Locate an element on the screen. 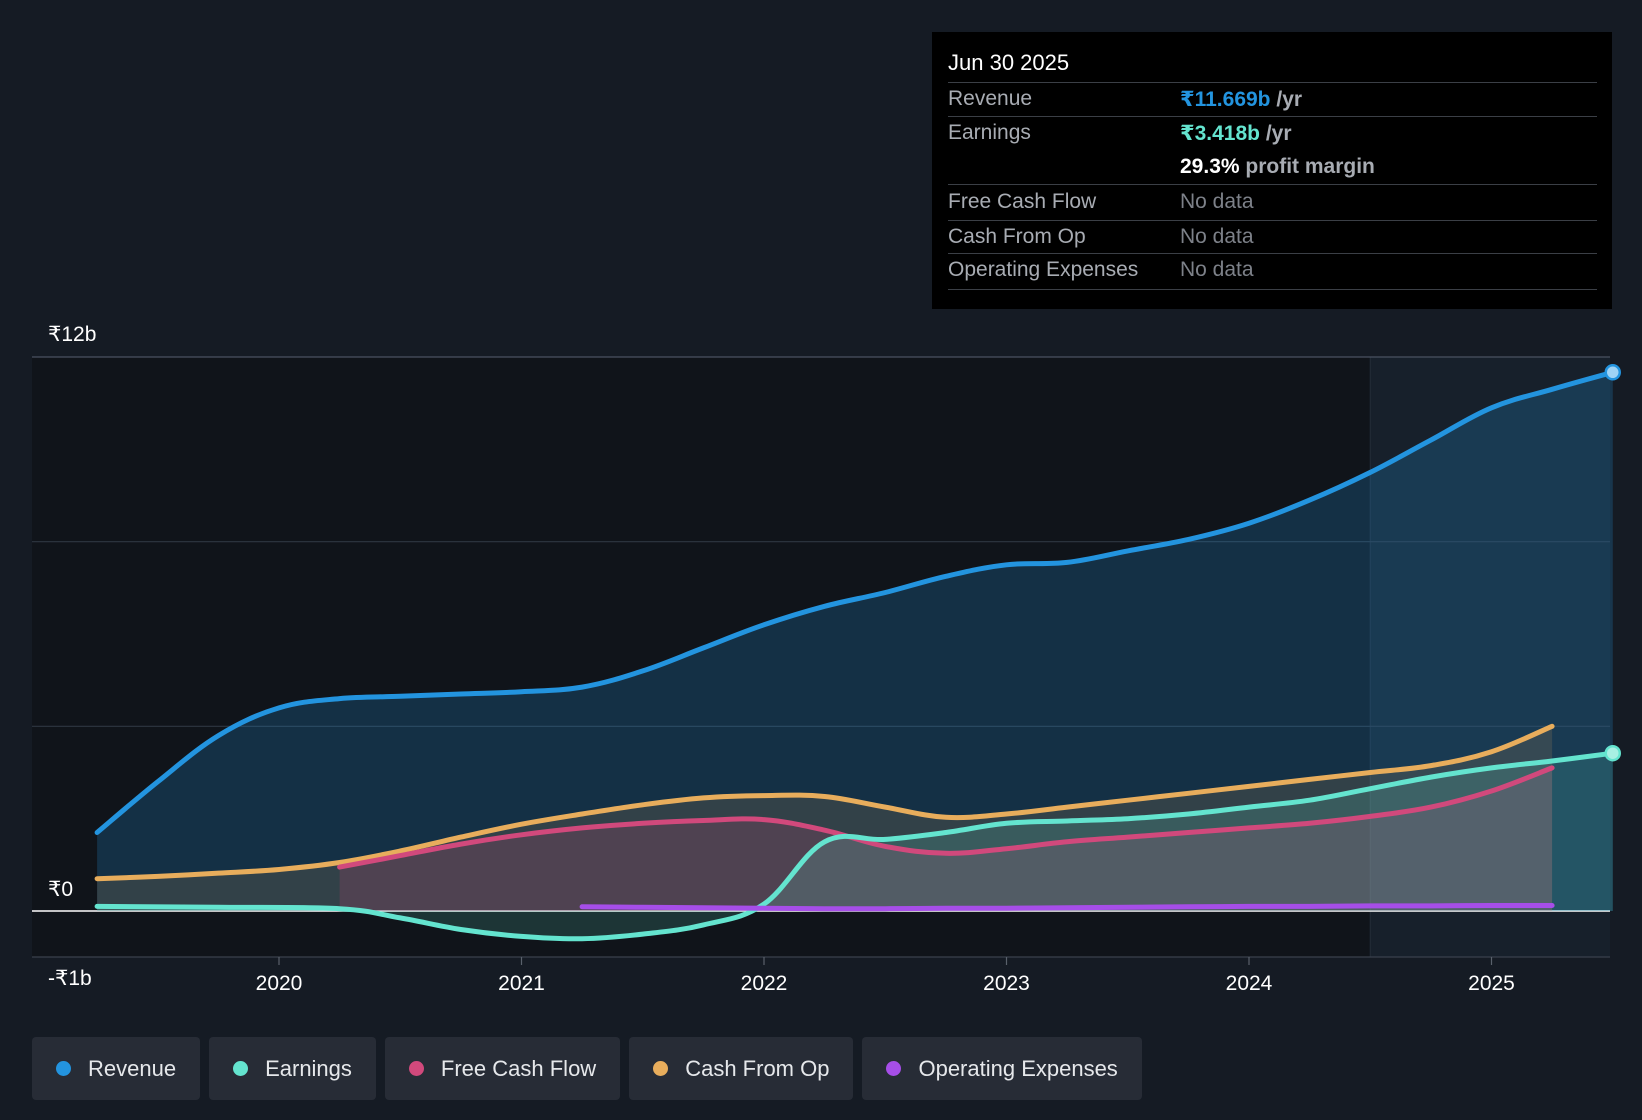  legend-label-opex: Operating Expenses is located at coordinates (1018, 1068).